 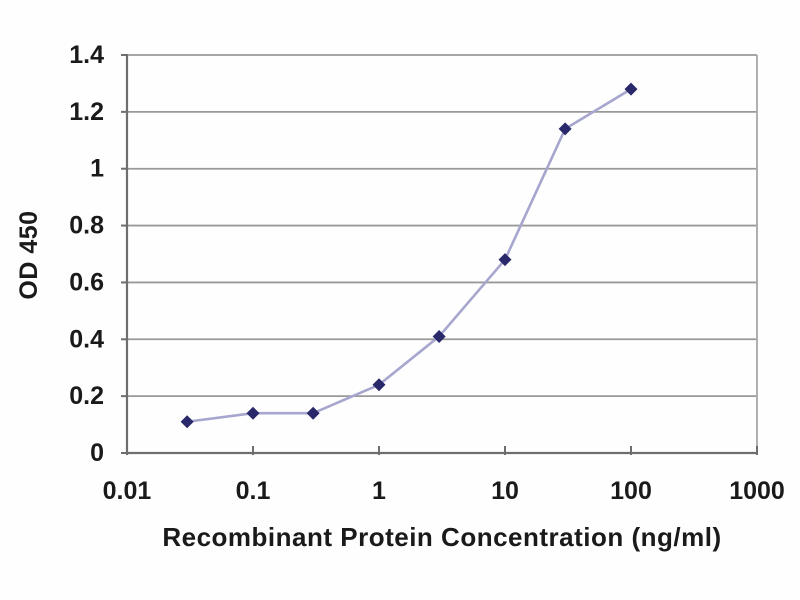 I want to click on x-tick-label: 1, so click(x=379, y=491).